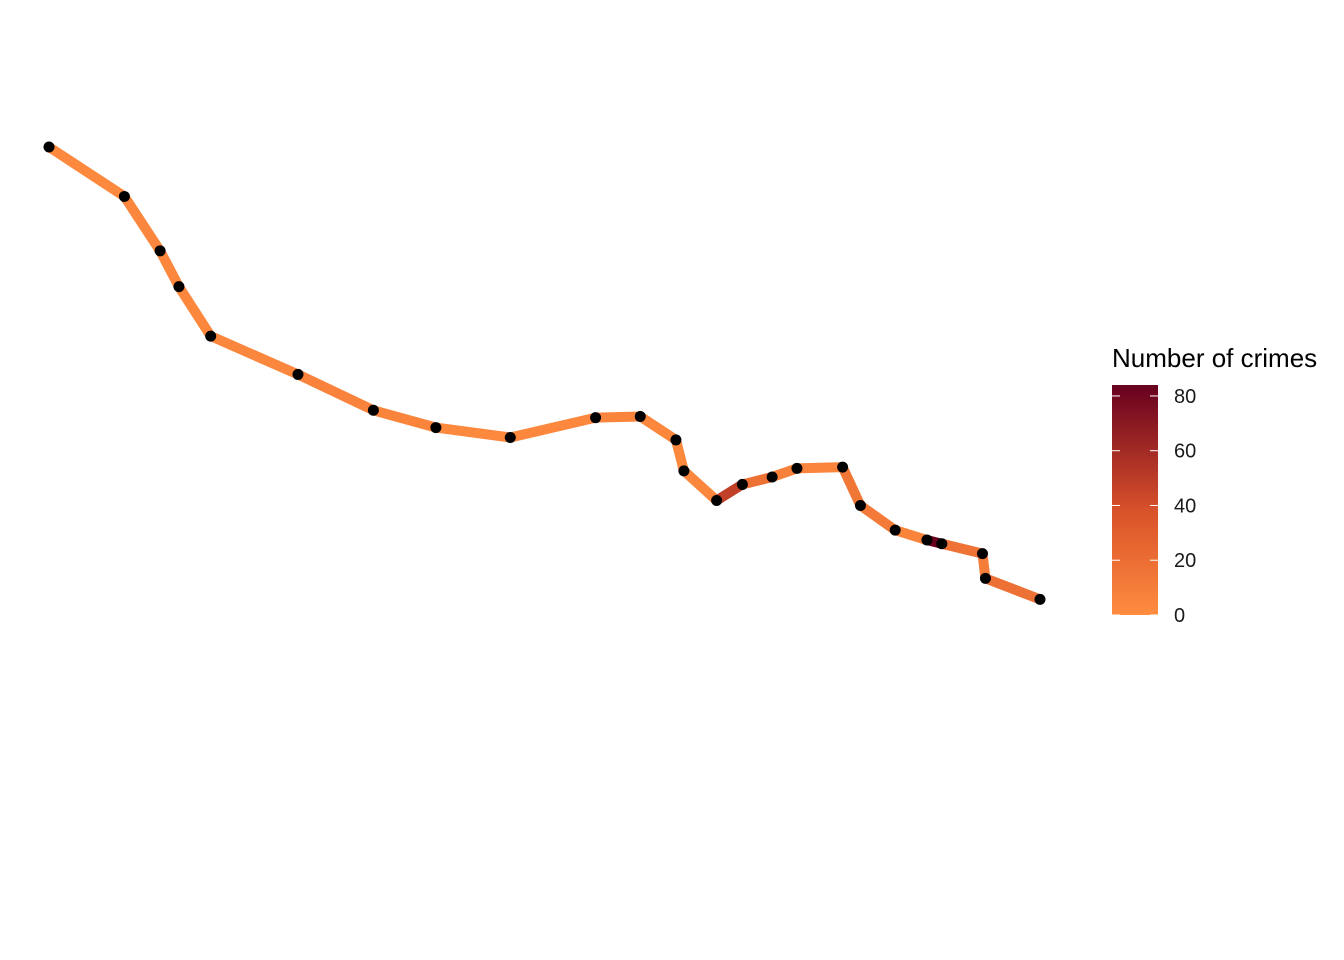 The image size is (1344, 960). I want to click on legend-title: Number of crimes, so click(1214, 358).